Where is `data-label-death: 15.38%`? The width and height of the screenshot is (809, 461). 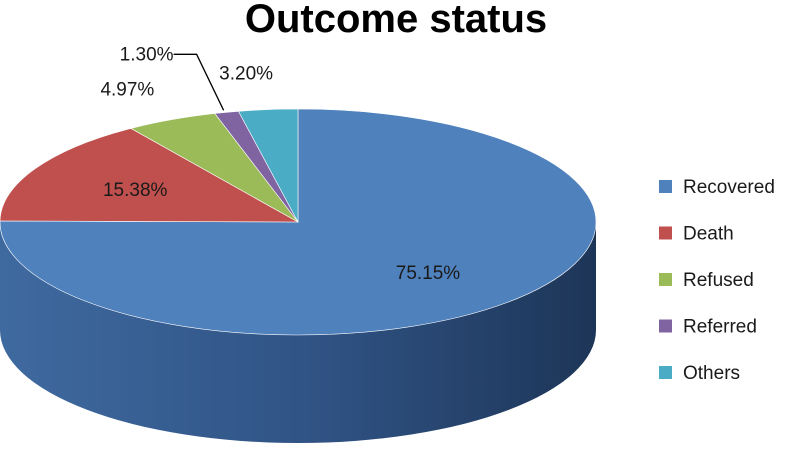
data-label-death: 15.38% is located at coordinates (135, 190).